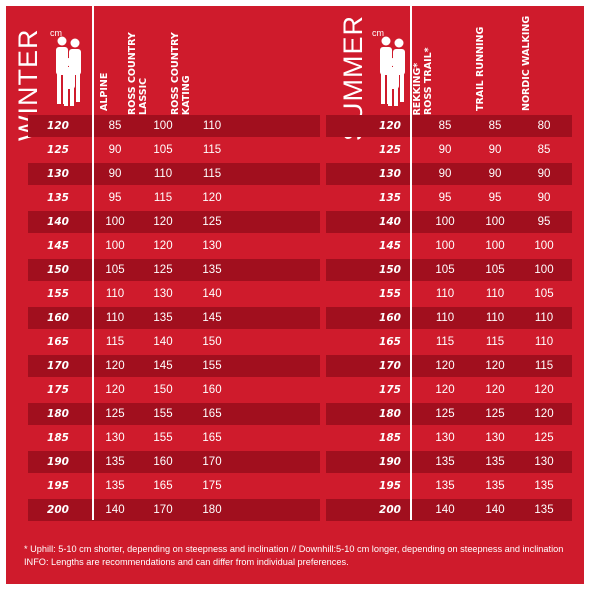 The height and width of the screenshot is (590, 590). What do you see at coordinates (390, 294) in the screenshot?
I see `summer-height-cell: 155` at bounding box center [390, 294].